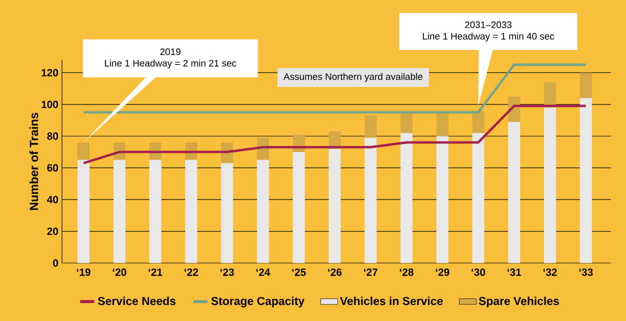 Image resolution: width=626 pixels, height=321 pixels. I want to click on x-tick-label: ‘30, so click(479, 272).